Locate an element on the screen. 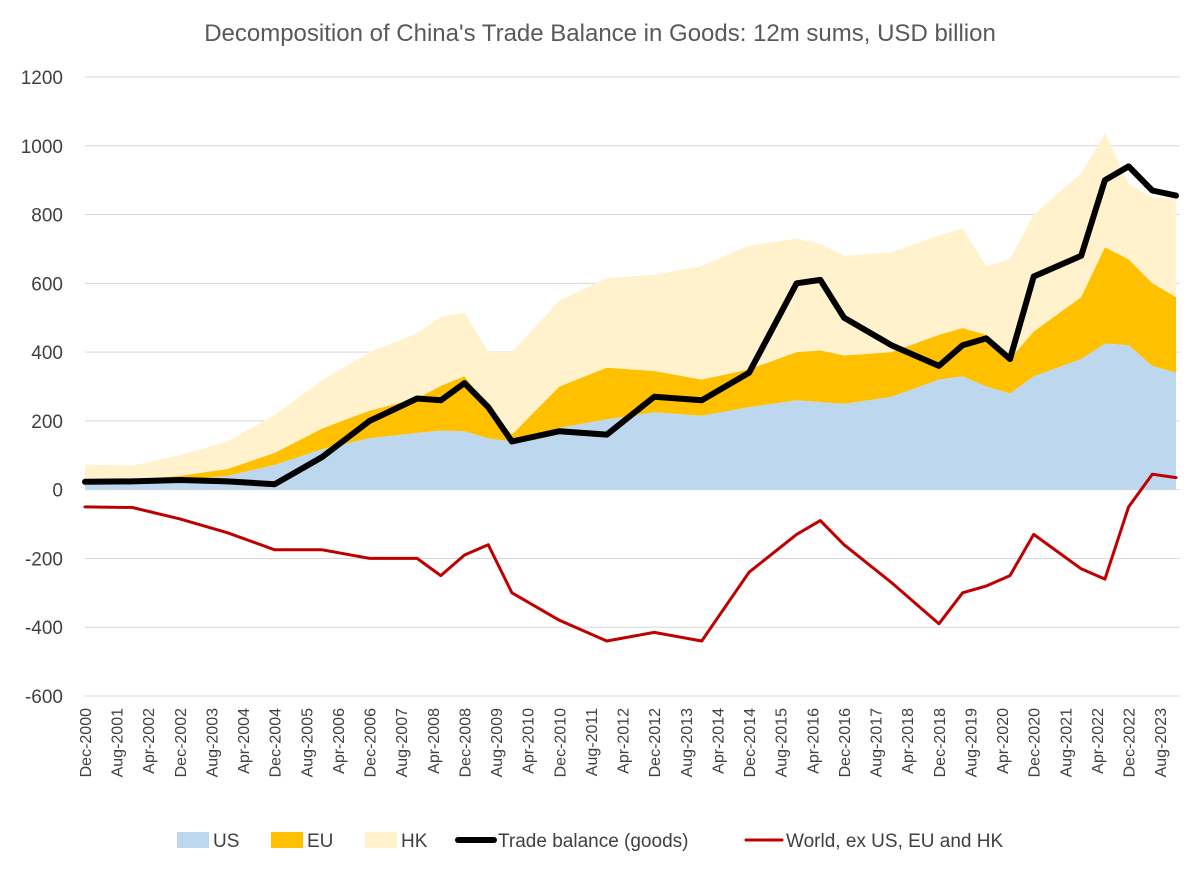  x-tick-label: Aug-2017 is located at coordinates (877, 742).